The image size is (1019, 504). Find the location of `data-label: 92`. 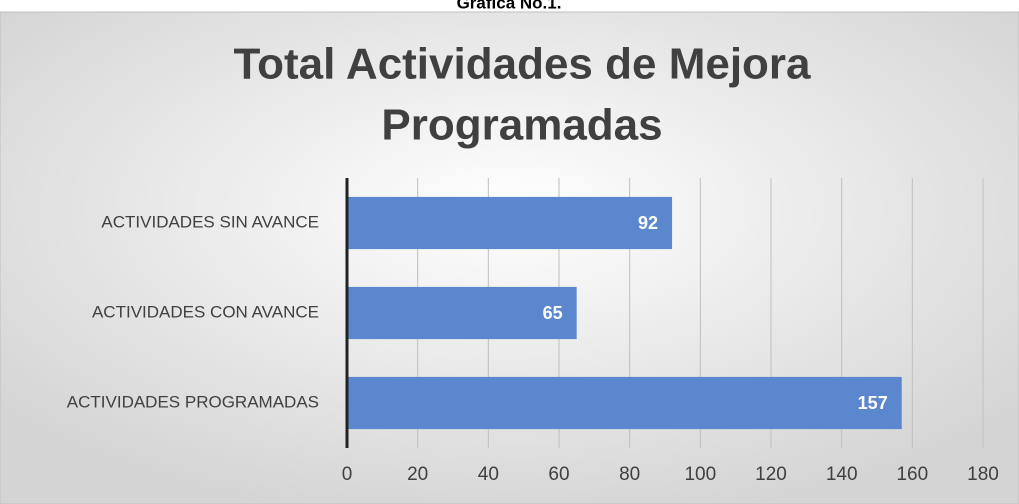

data-label: 92 is located at coordinates (648, 223).